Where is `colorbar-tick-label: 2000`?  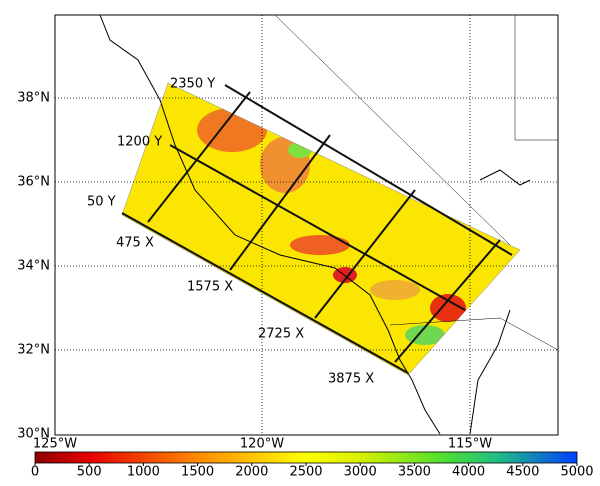
colorbar-tick-label: 2000 is located at coordinates (251, 472).